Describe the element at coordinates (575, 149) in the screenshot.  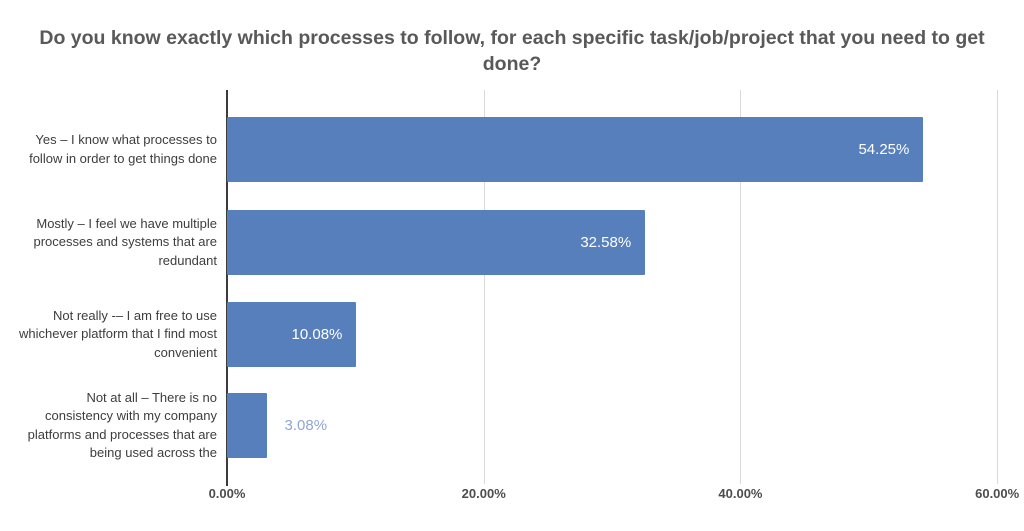
I see `bar: 54.25%` at that location.